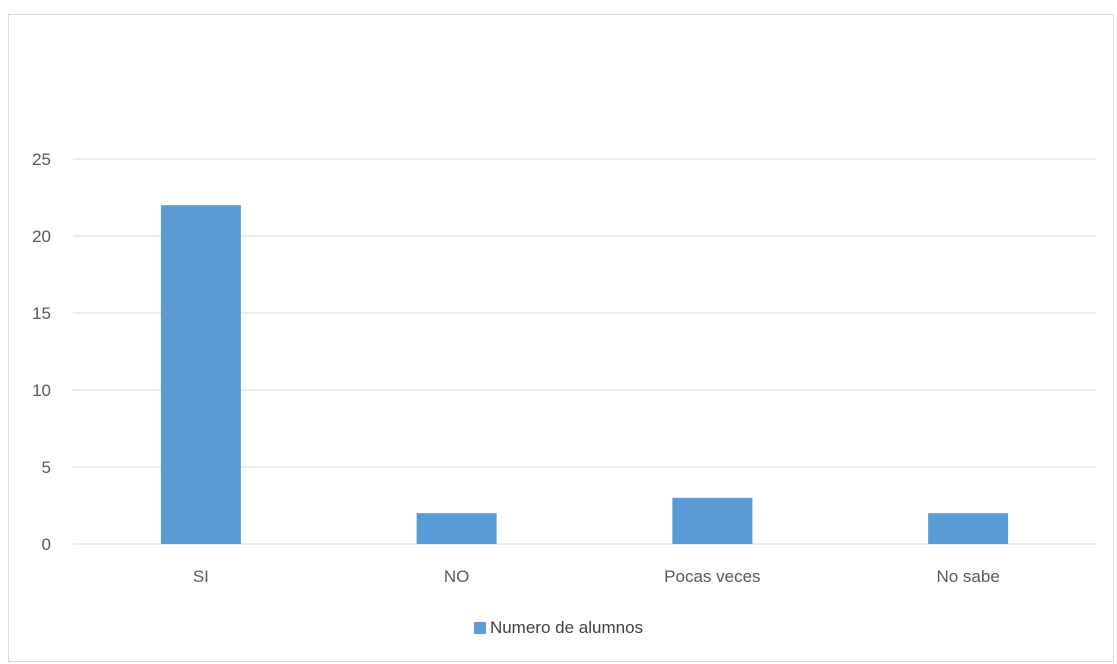 The width and height of the screenshot is (1117, 664). Describe the element at coordinates (968, 528) in the screenshot. I see `bar-no-sabe` at that location.